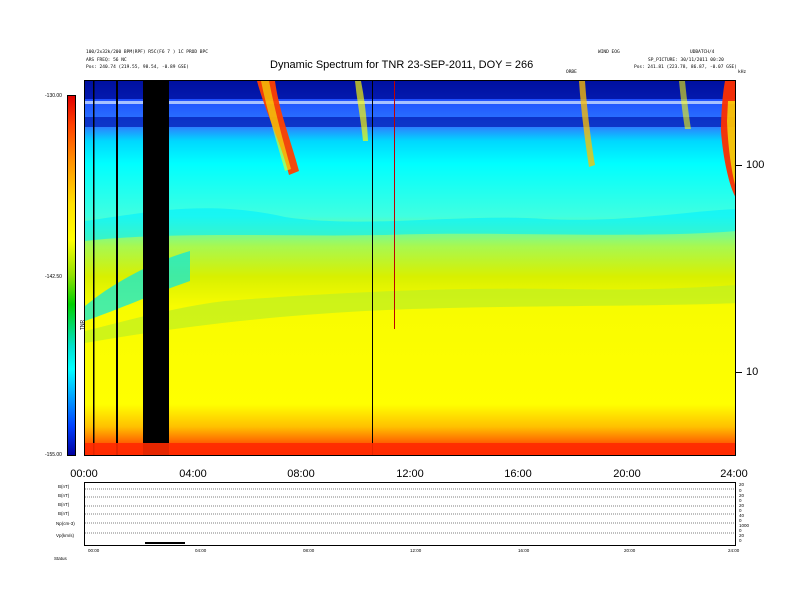 The width and height of the screenshot is (792, 612). I want to click on radio-bursts, so click(496, 139).